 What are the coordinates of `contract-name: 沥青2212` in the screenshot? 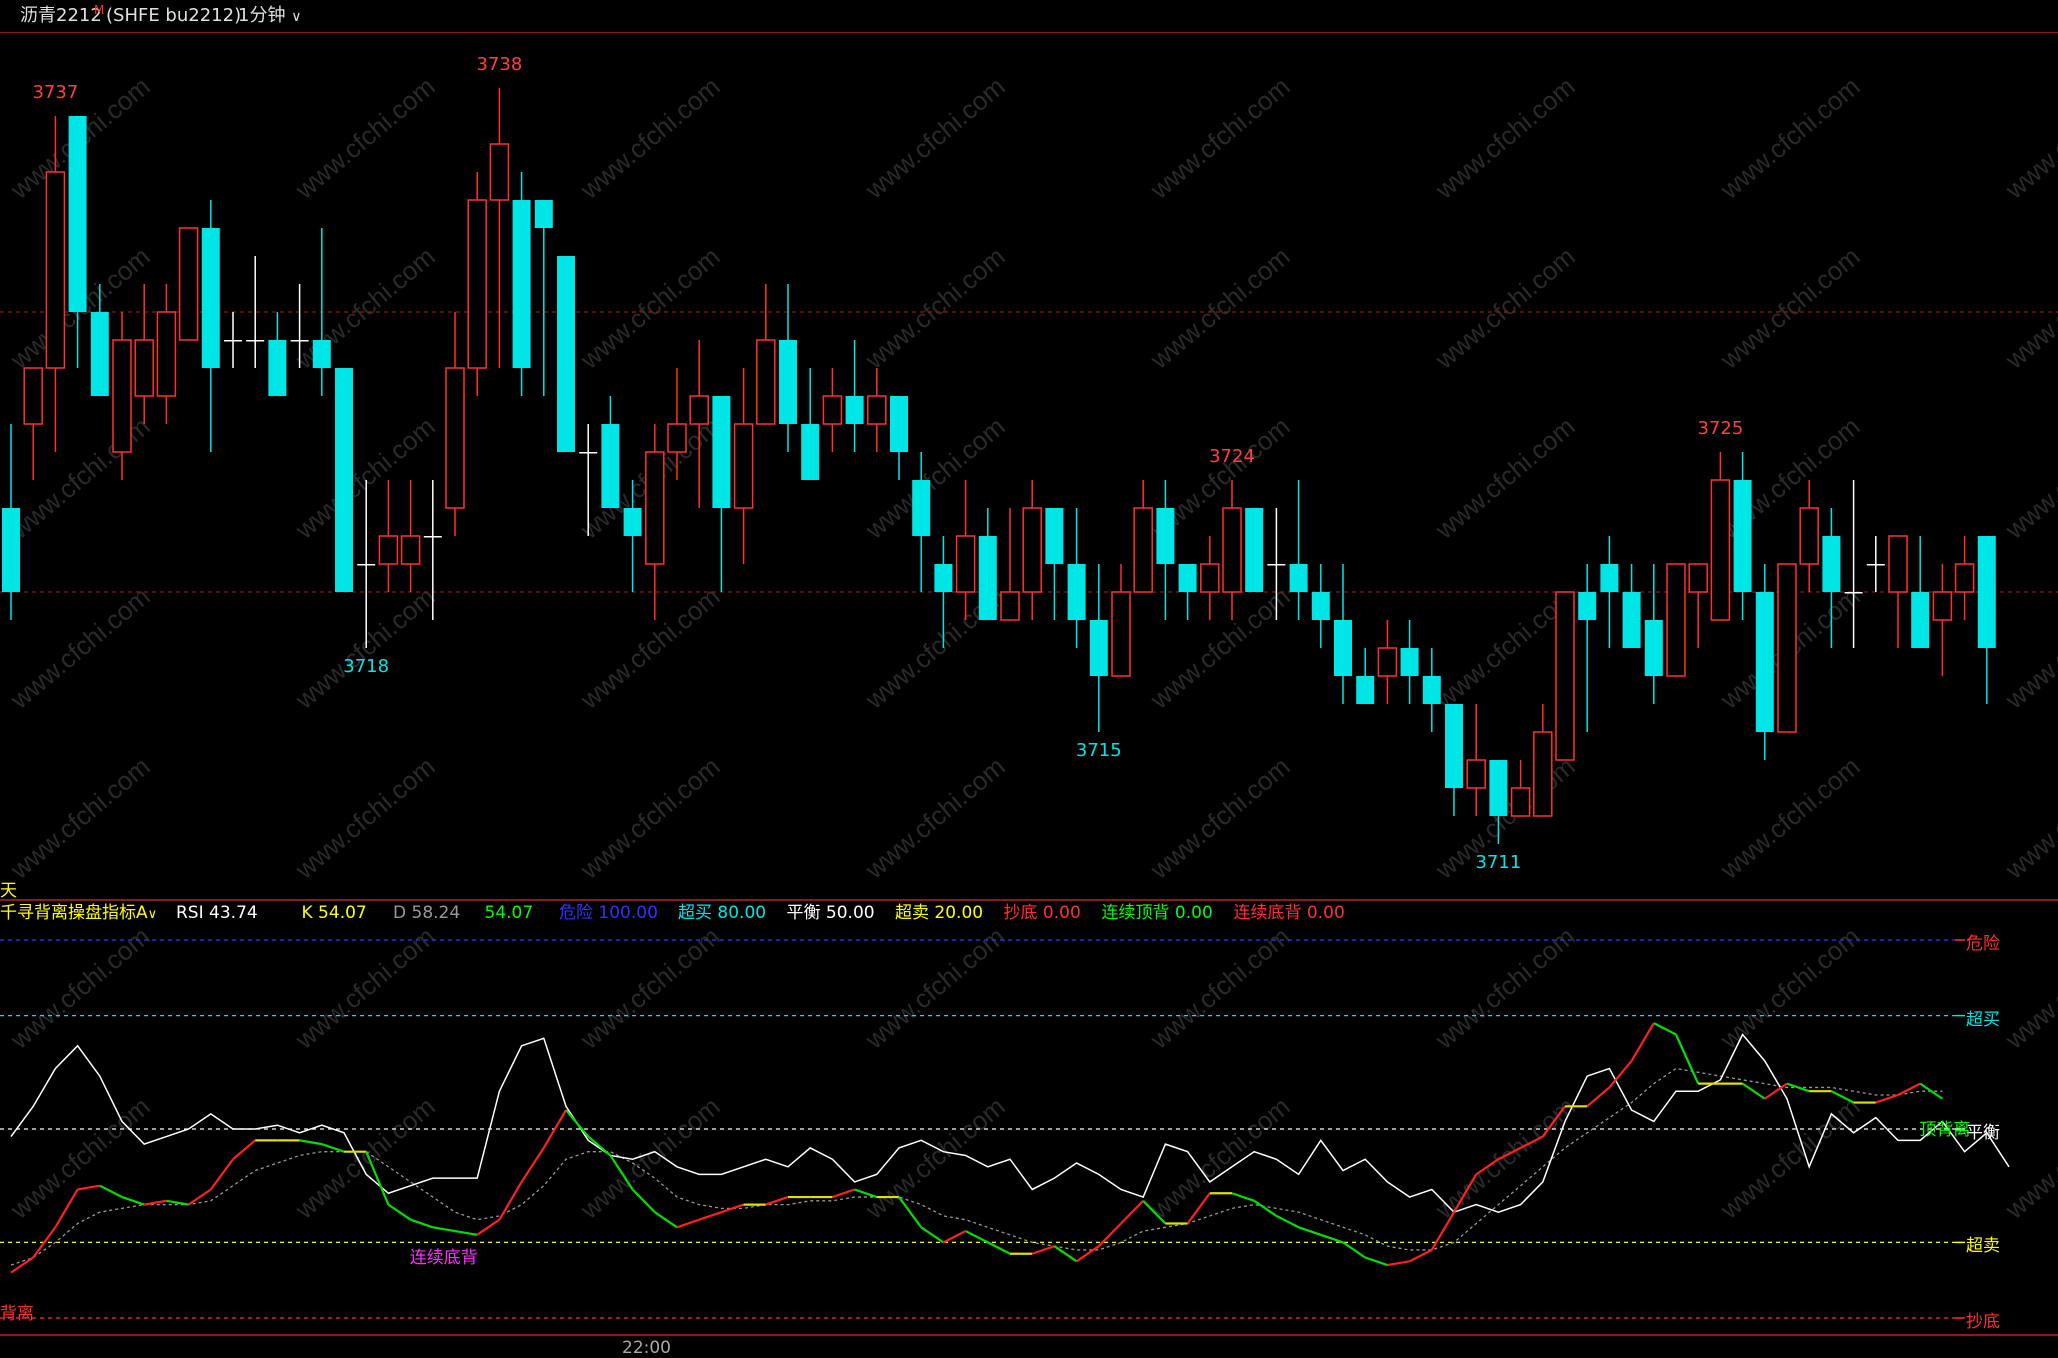 It's located at (61, 15).